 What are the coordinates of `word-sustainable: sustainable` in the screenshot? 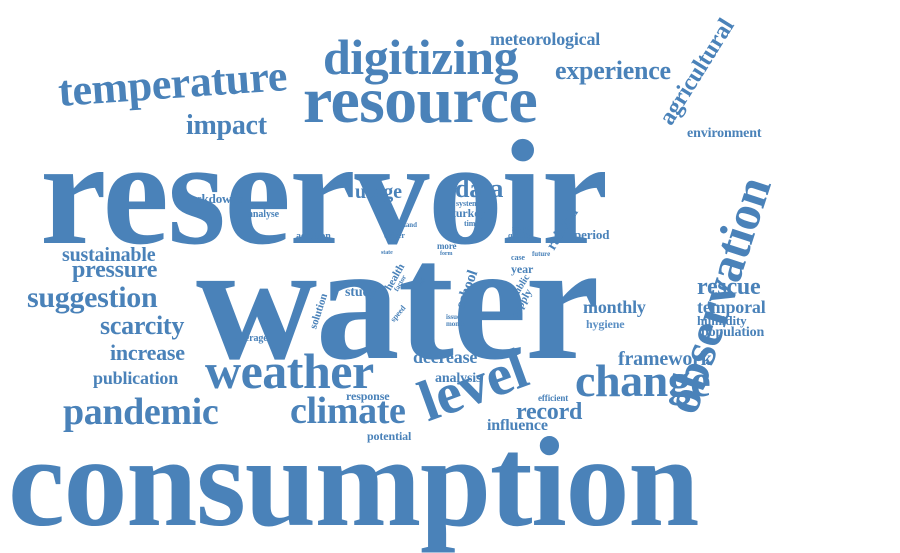 It's located at (109, 255).